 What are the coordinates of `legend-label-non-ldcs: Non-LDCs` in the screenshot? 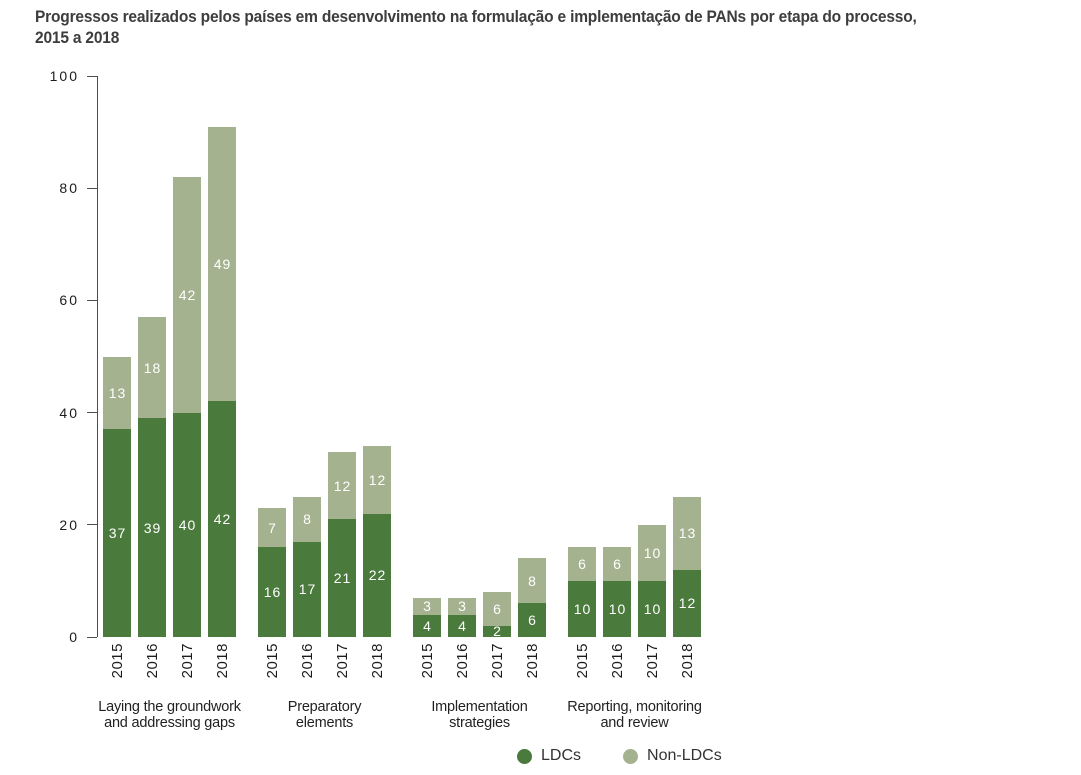 It's located at (684, 755).